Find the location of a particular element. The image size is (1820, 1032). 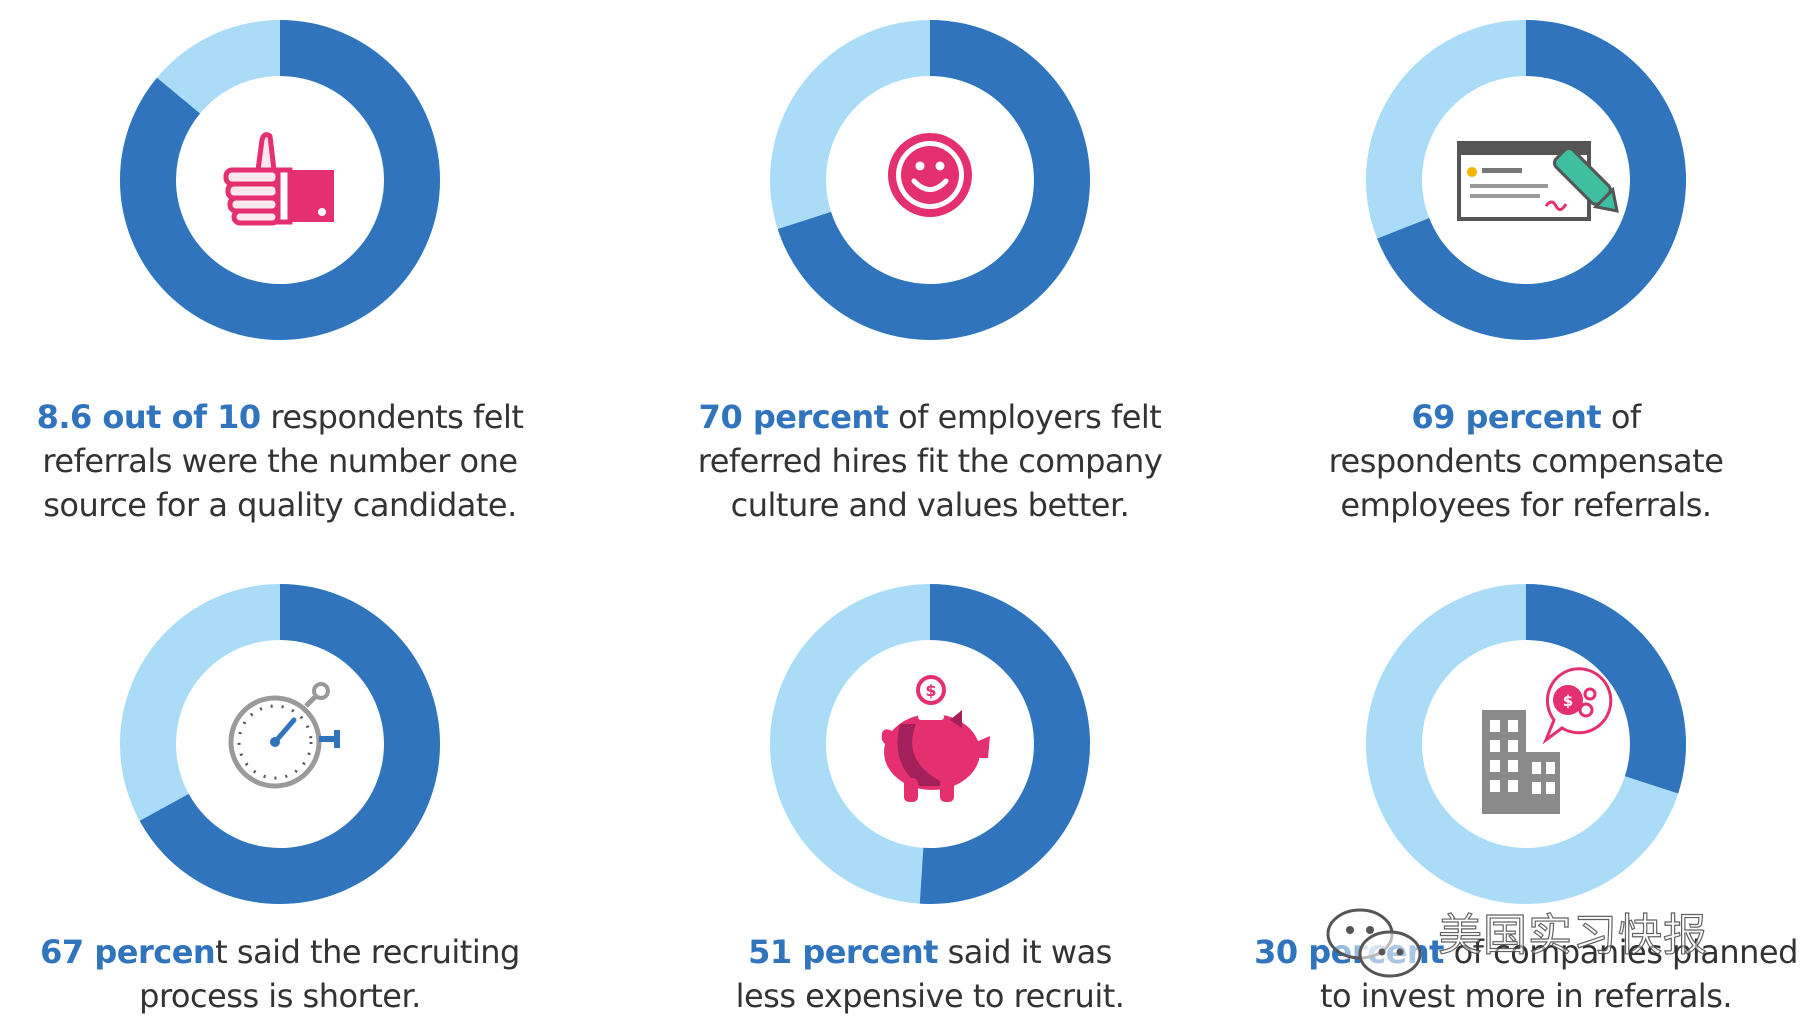

caption-line-3: employees for referrals. is located at coordinates (1526, 505).